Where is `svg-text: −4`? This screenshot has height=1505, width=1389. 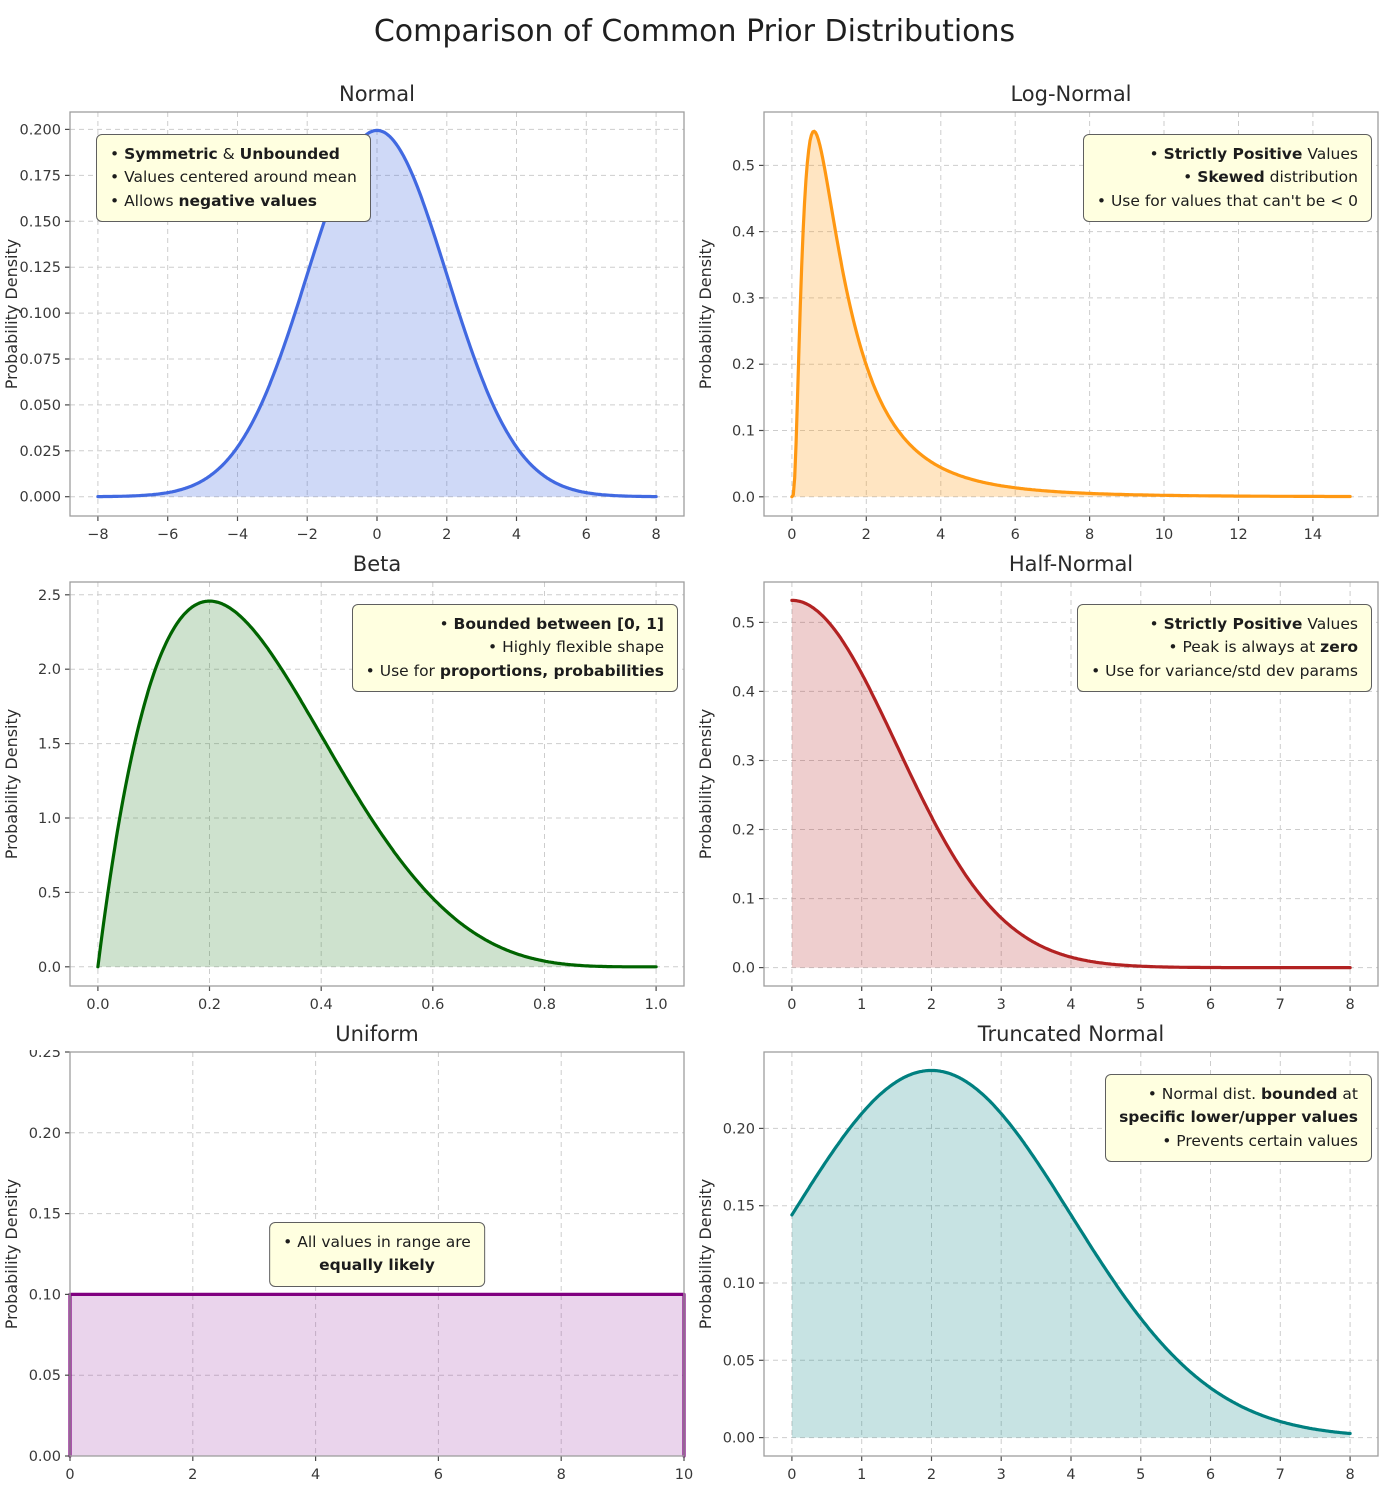 svg-text: −4 is located at coordinates (237, 535).